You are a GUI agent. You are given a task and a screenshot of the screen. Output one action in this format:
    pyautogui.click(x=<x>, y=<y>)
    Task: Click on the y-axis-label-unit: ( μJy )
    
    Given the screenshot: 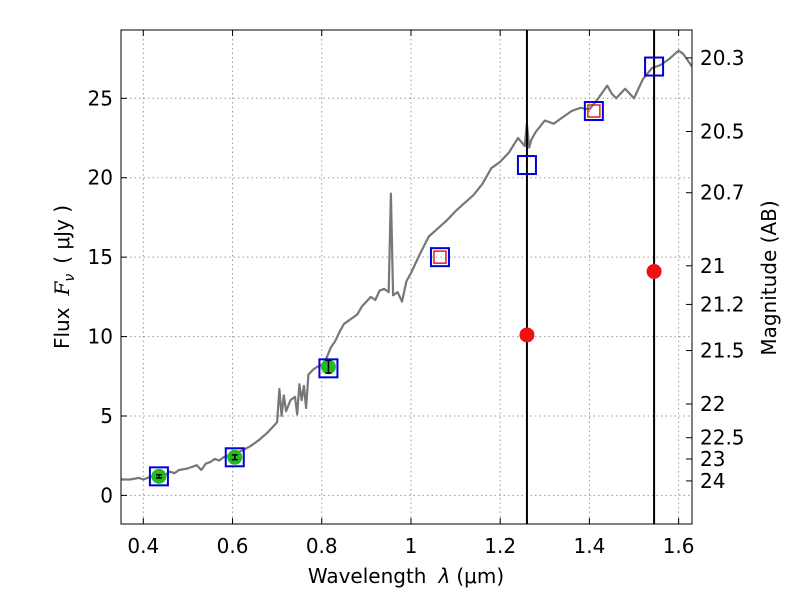 What is the action you would take?
    pyautogui.click(x=62, y=234)
    